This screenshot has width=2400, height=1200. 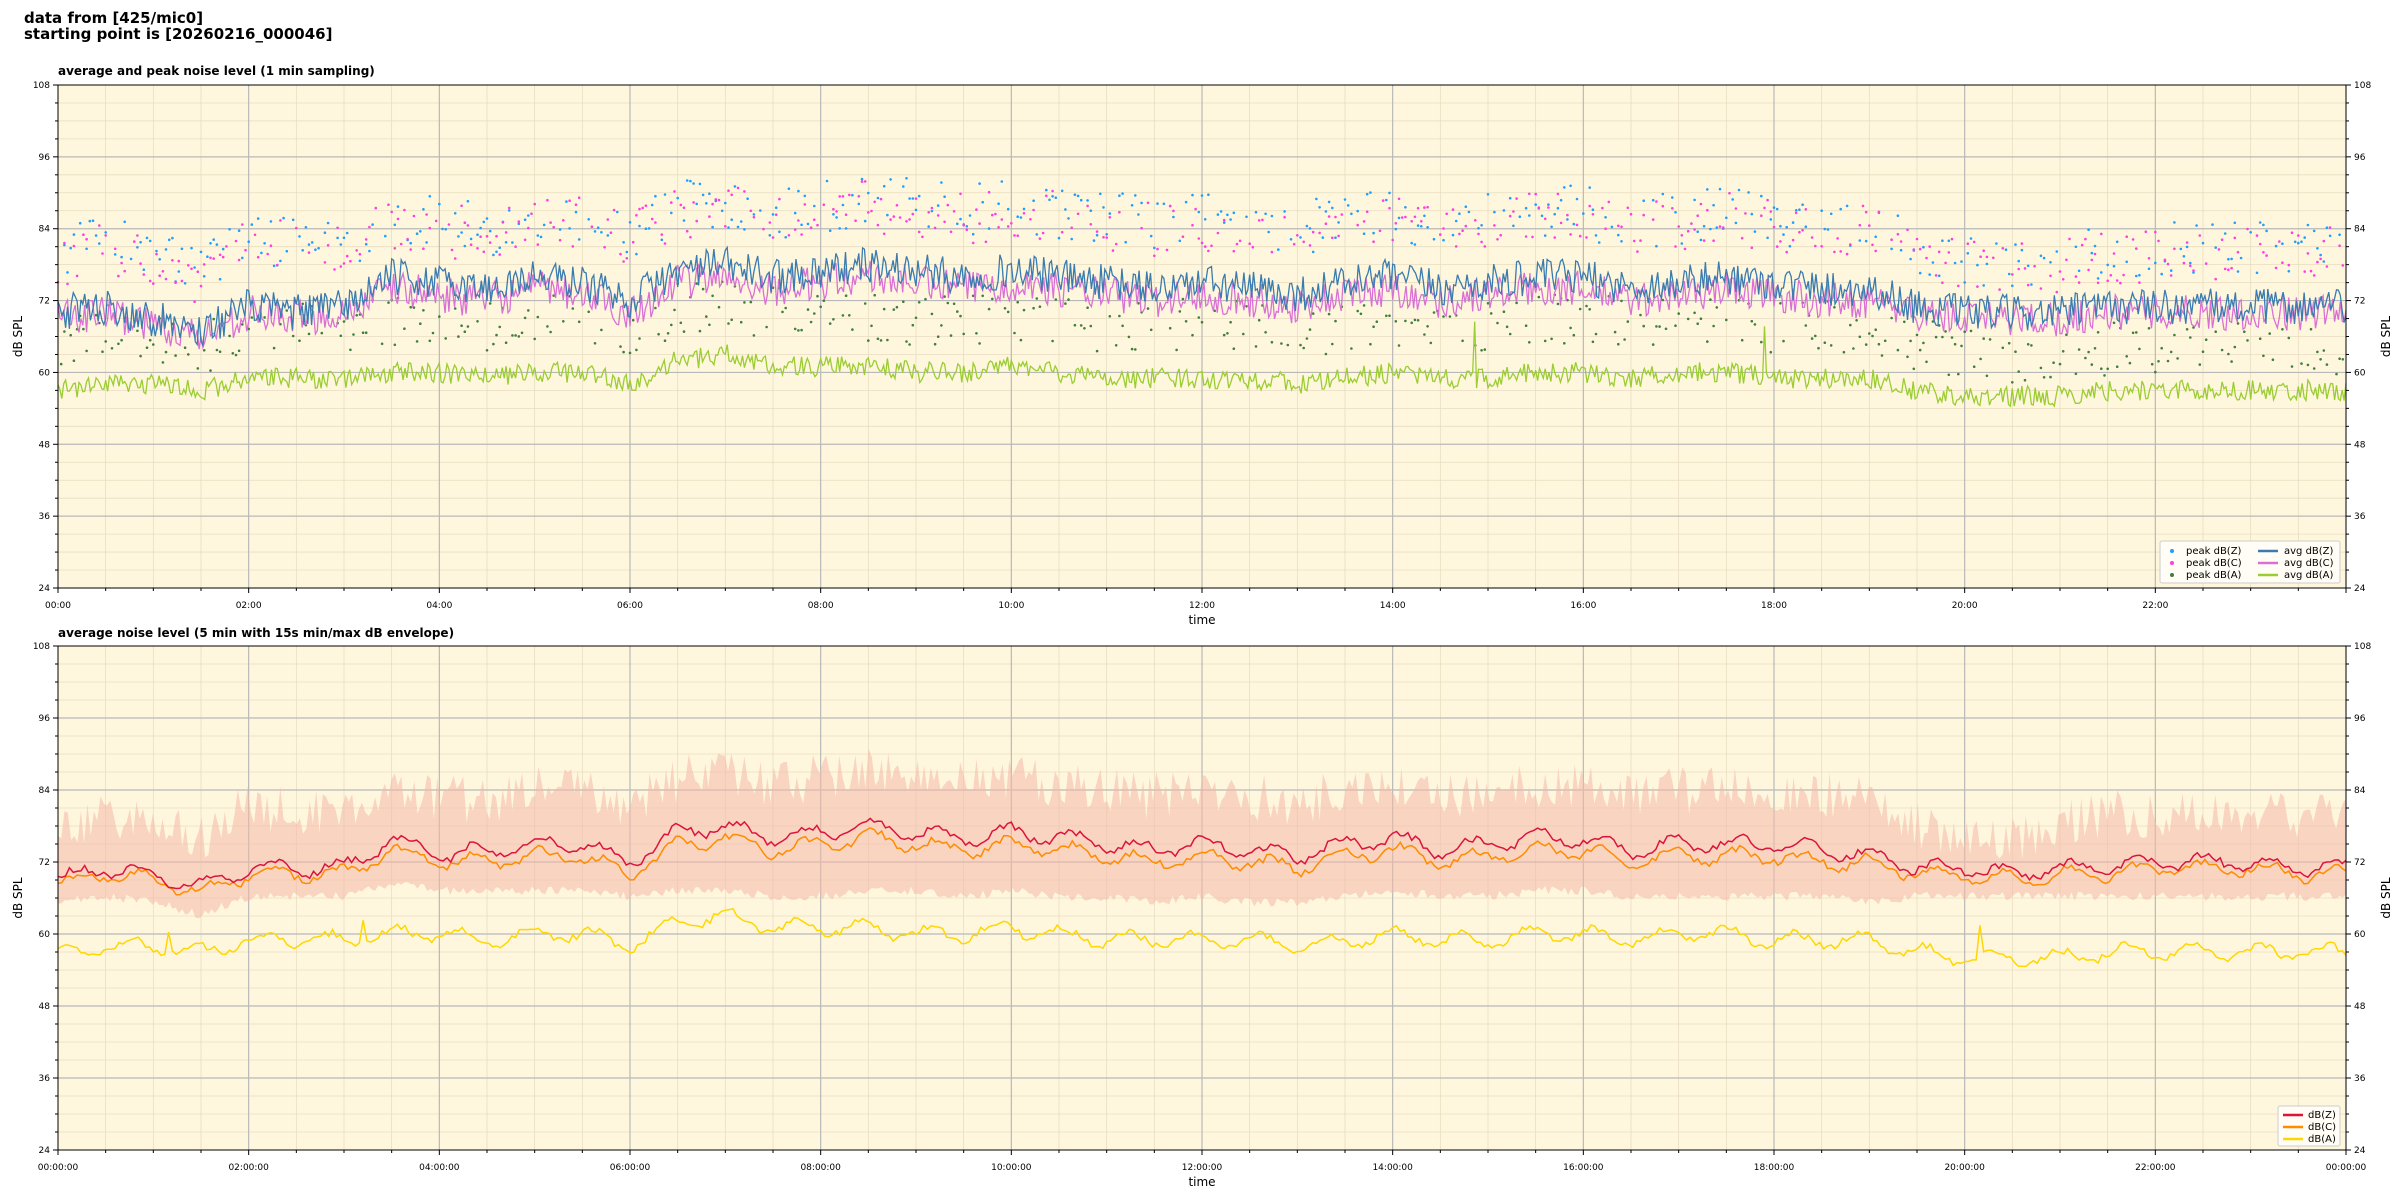 I want to click on chart1-series-avg-db-c-, so click(x=1202, y=305).